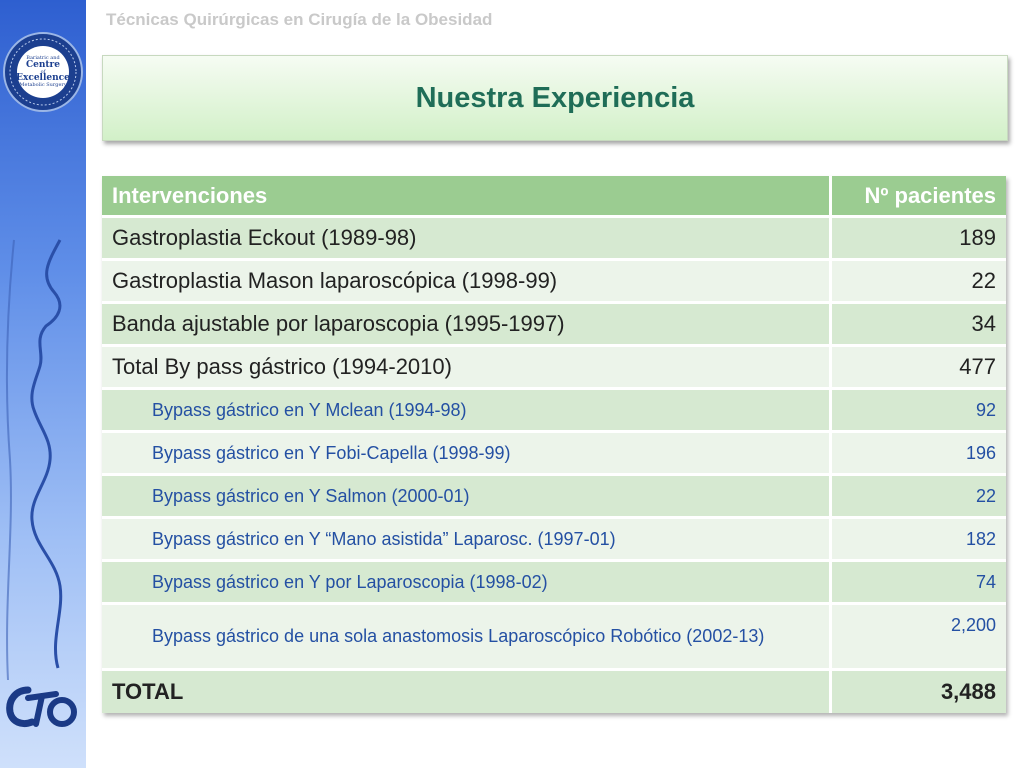 The height and width of the screenshot is (768, 1024). Describe the element at coordinates (467, 411) in the screenshot. I see `subrow-label: Bypass gástrico en Y Mclean (1994-98)` at that location.